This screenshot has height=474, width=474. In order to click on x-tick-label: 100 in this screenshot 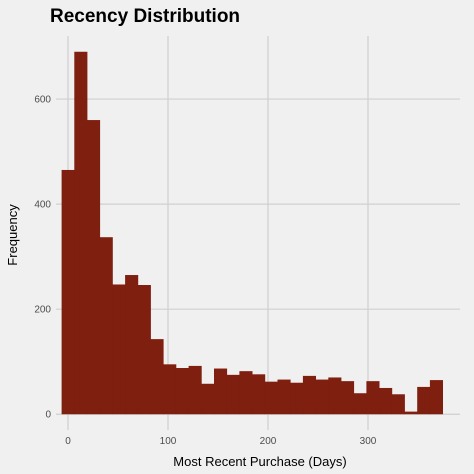, I will do `click(168, 441)`.